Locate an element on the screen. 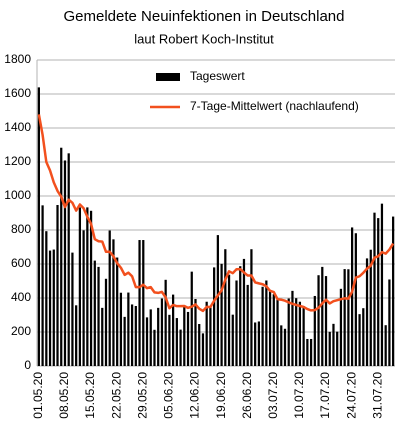 The width and height of the screenshot is (408, 433). y-tick-label: 1800 is located at coordinates (17, 59).